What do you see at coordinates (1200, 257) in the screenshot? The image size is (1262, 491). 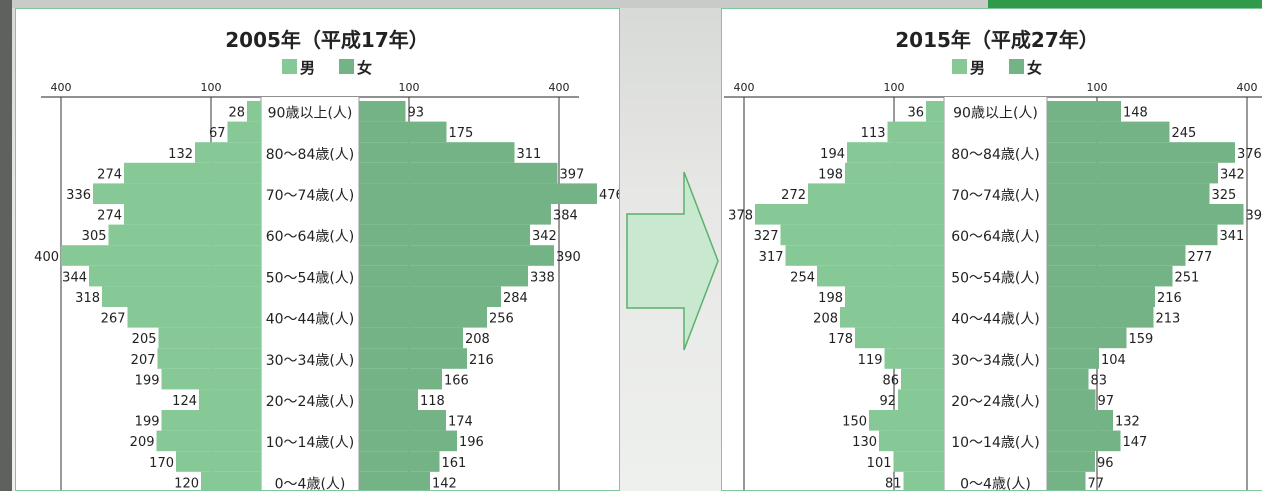 I see `female-value-label: 277` at bounding box center [1200, 257].